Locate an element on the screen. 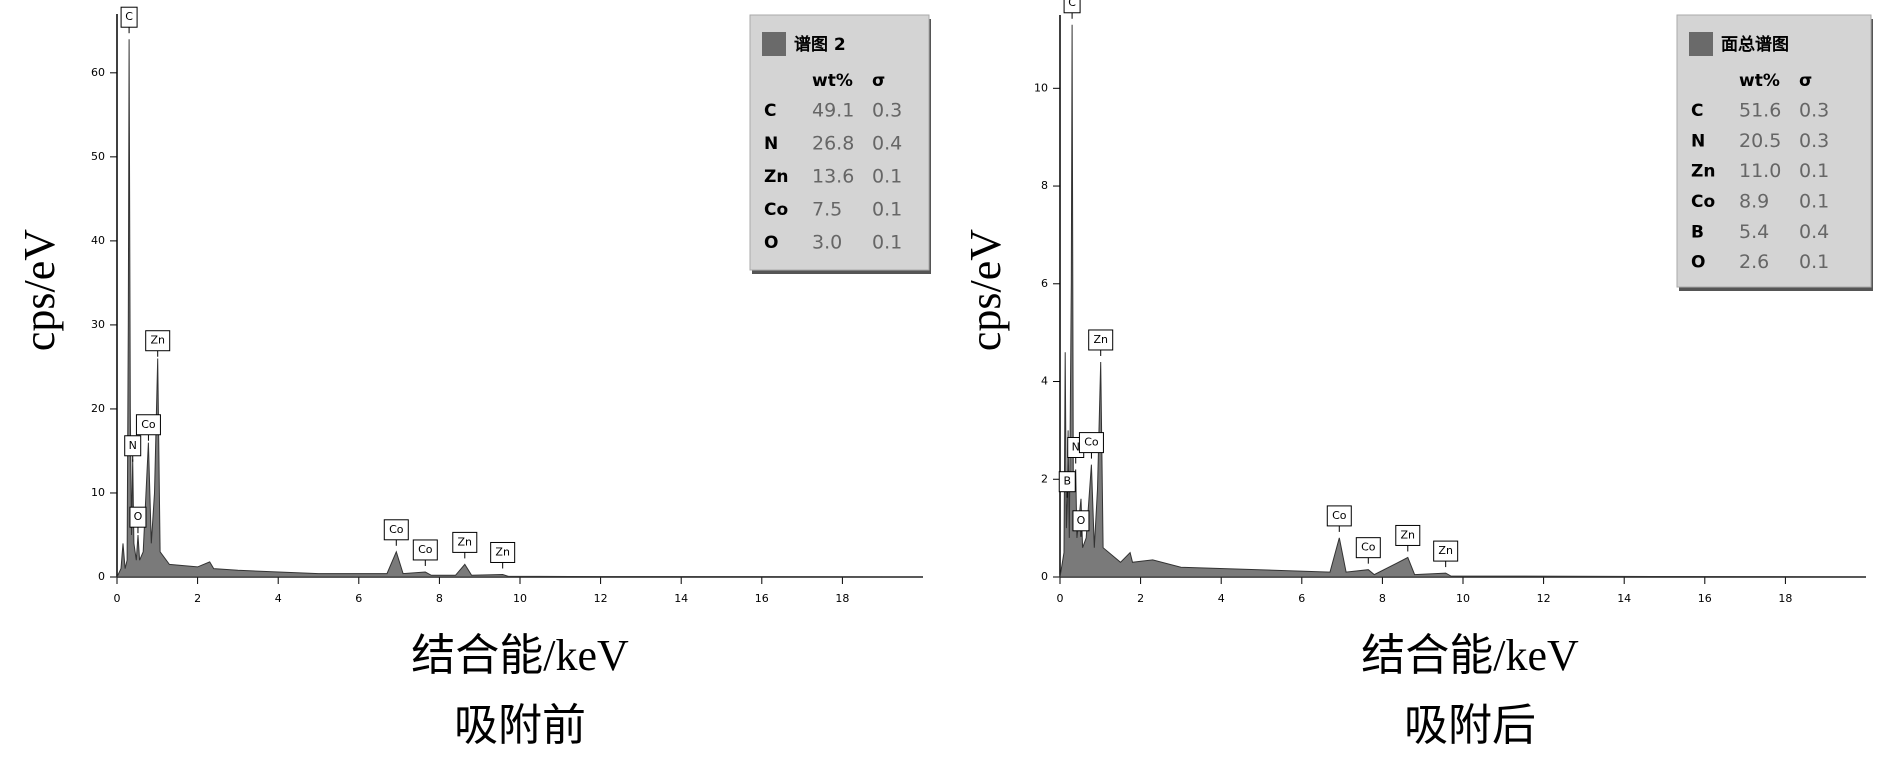 Image resolution: width=1888 pixels, height=770 pixels. table-cell: 51.6 is located at coordinates (1760, 111).